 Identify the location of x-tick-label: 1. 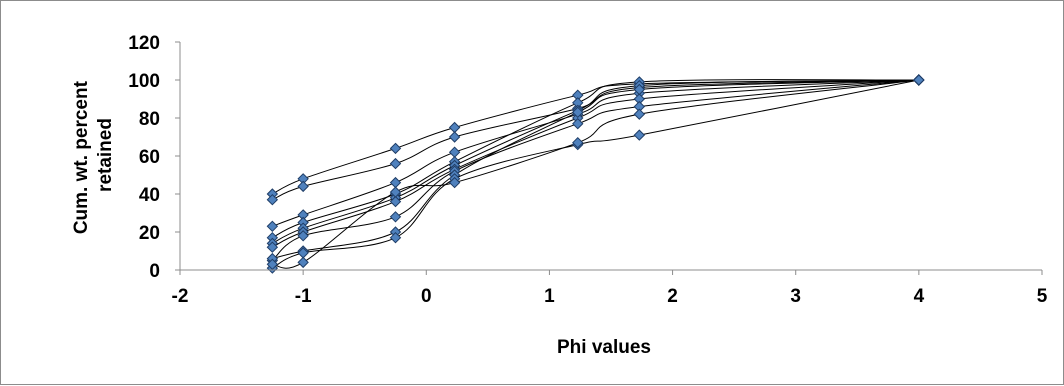
(549, 296).